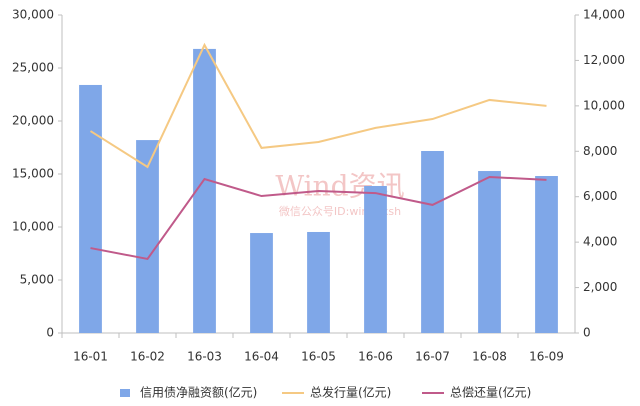 This screenshot has width=640, height=406. I want to click on x-tick-label: 16-07, so click(432, 357).